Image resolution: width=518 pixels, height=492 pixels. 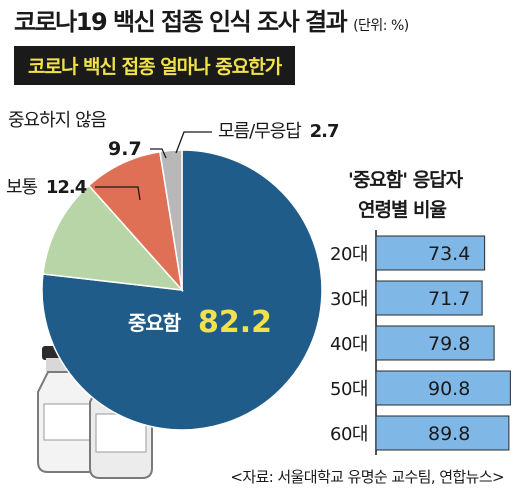 I want to click on pie-label-unknown: 모름/무응답 2.7, so click(x=278, y=131).